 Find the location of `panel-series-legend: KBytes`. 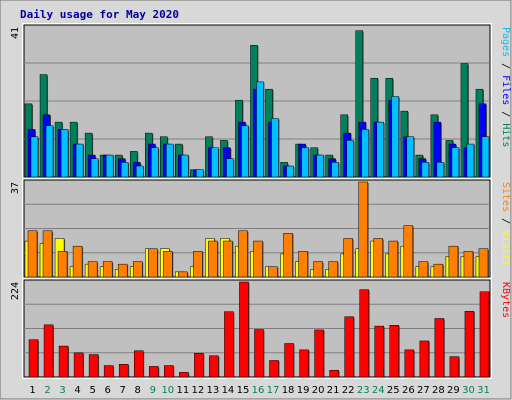

panel-series-legend: KBytes is located at coordinates (505, 300).